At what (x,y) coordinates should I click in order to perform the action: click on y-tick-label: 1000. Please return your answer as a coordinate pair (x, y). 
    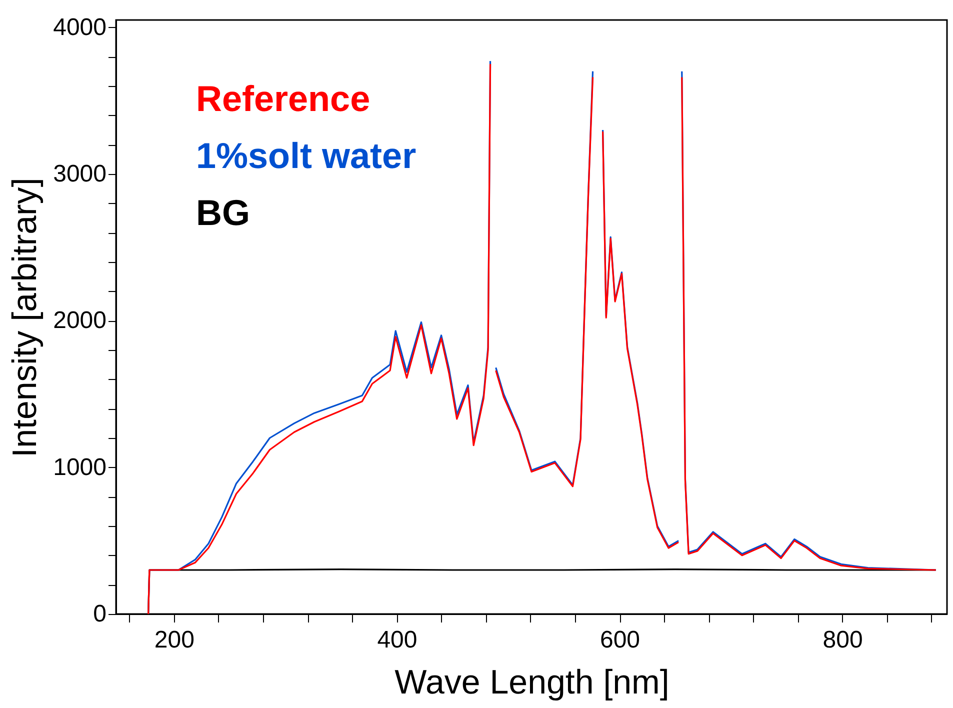
    Looking at the image, I should click on (79, 467).